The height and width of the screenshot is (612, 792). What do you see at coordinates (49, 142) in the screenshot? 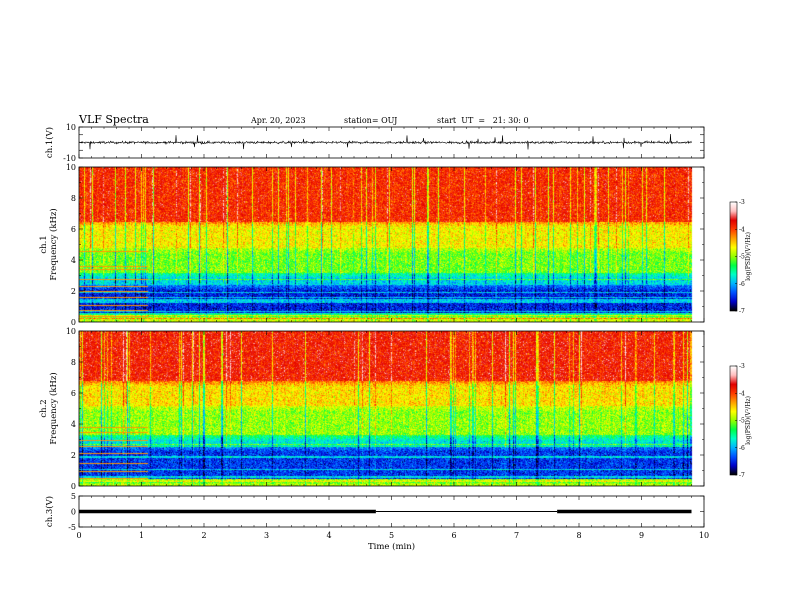
I see `ch1-y-axis-label: ch.1(V)` at bounding box center [49, 142].